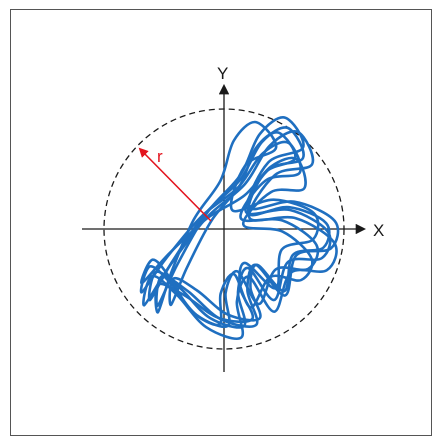  I want to click on radius-label: r, so click(160, 156).